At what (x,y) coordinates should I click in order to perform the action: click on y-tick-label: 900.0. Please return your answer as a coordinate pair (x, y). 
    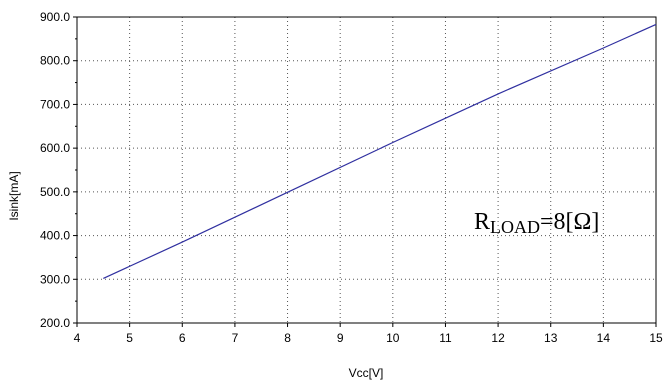
    Looking at the image, I should click on (55, 17).